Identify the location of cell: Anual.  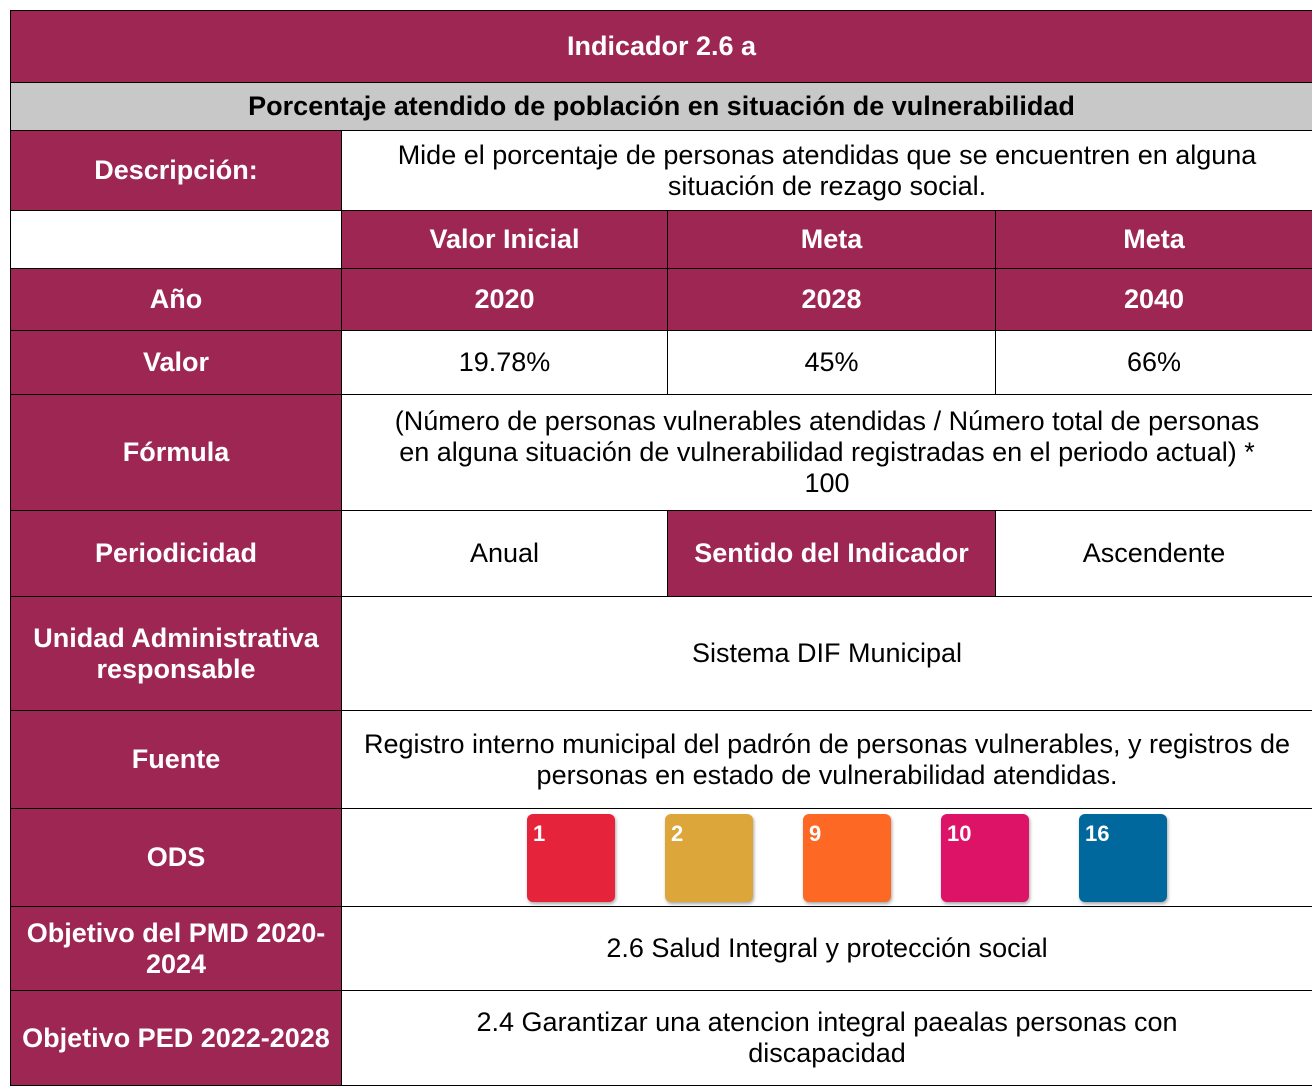
(505, 554).